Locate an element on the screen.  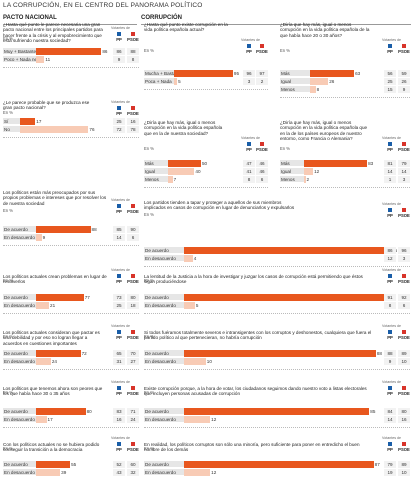
pp-value: 19 is located at coordinates (390, 472).